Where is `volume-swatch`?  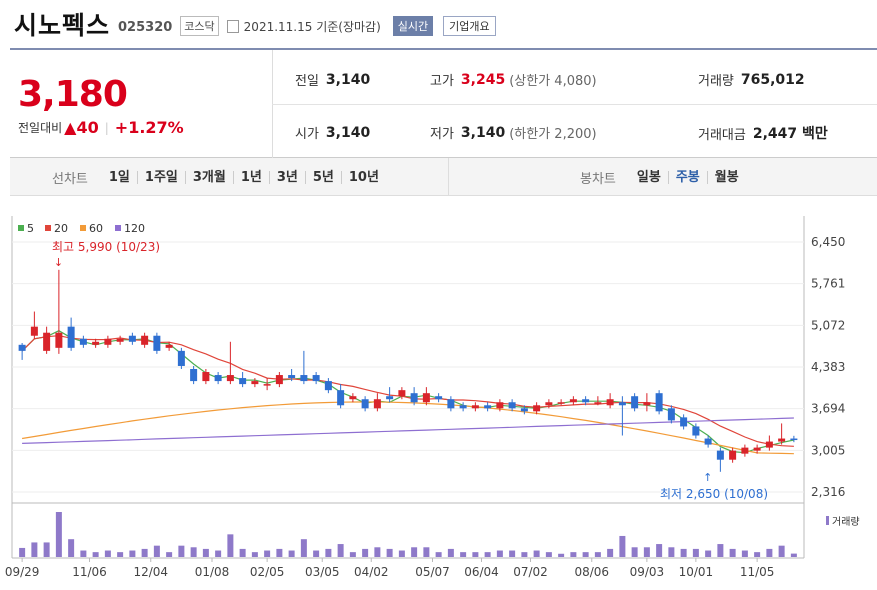 volume-swatch is located at coordinates (827, 520).